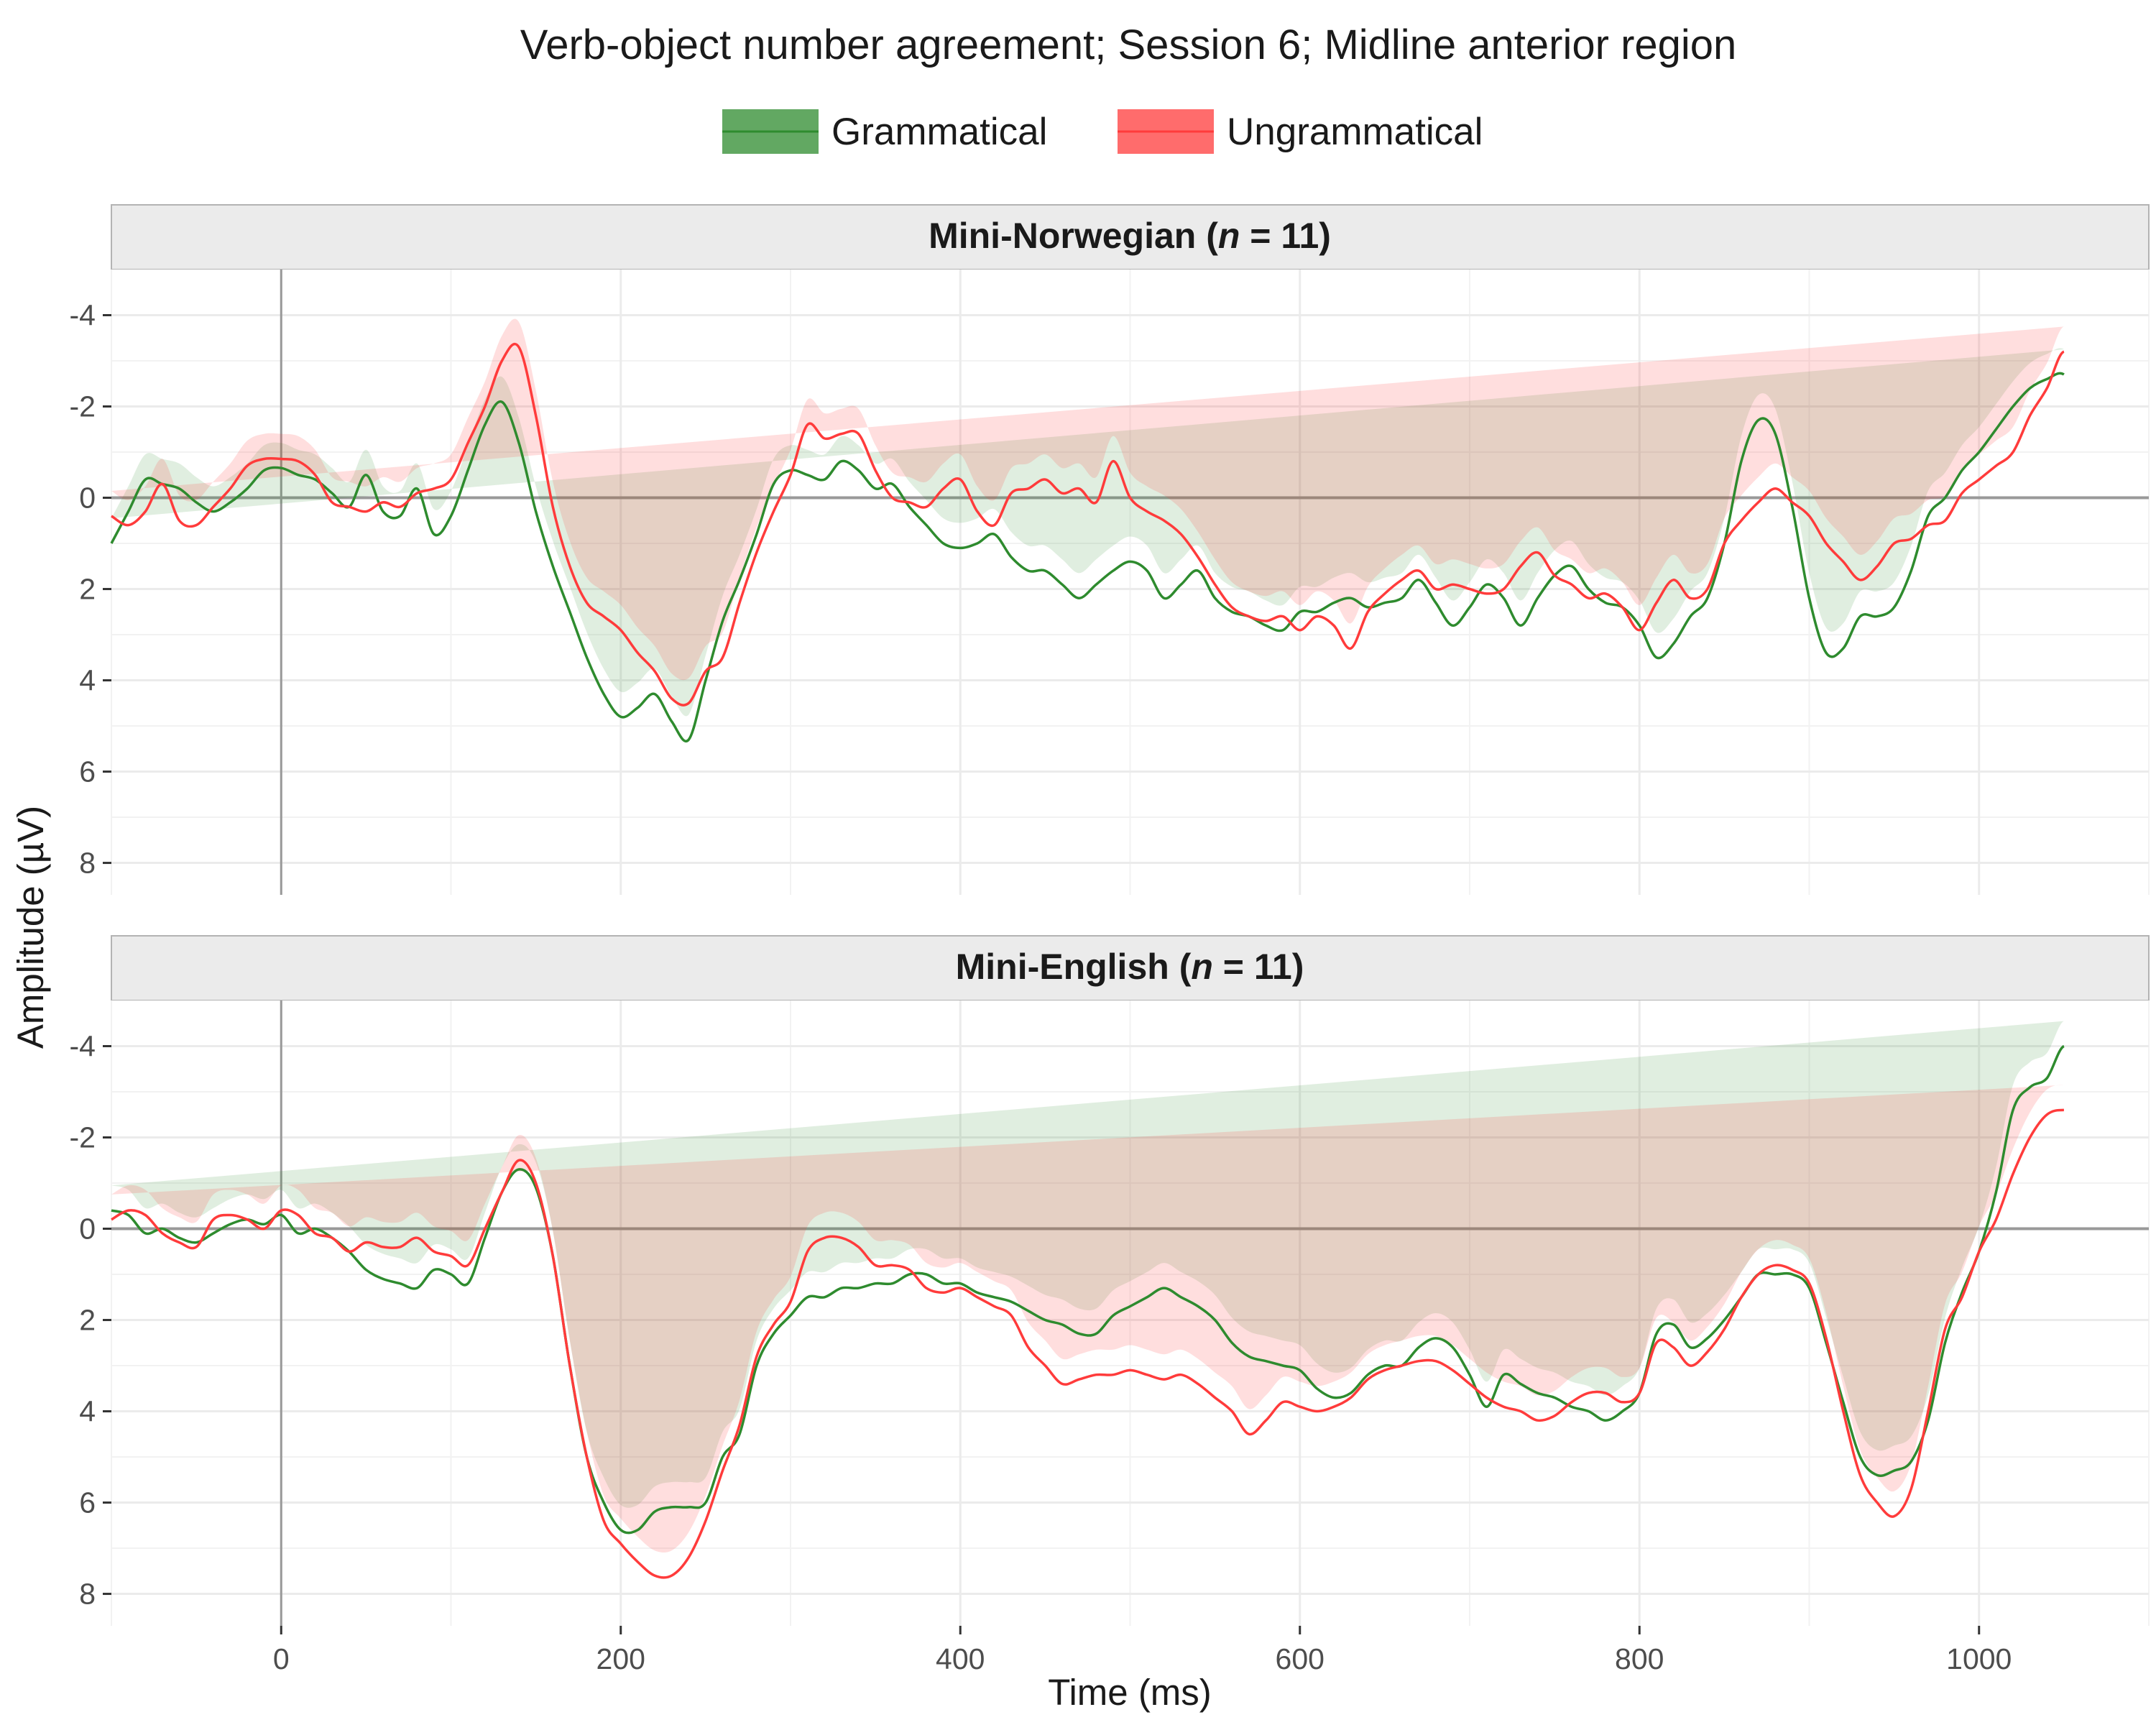 This screenshot has height=1725, width=2156. I want to click on x-tick-label: 400, so click(961, 1658).